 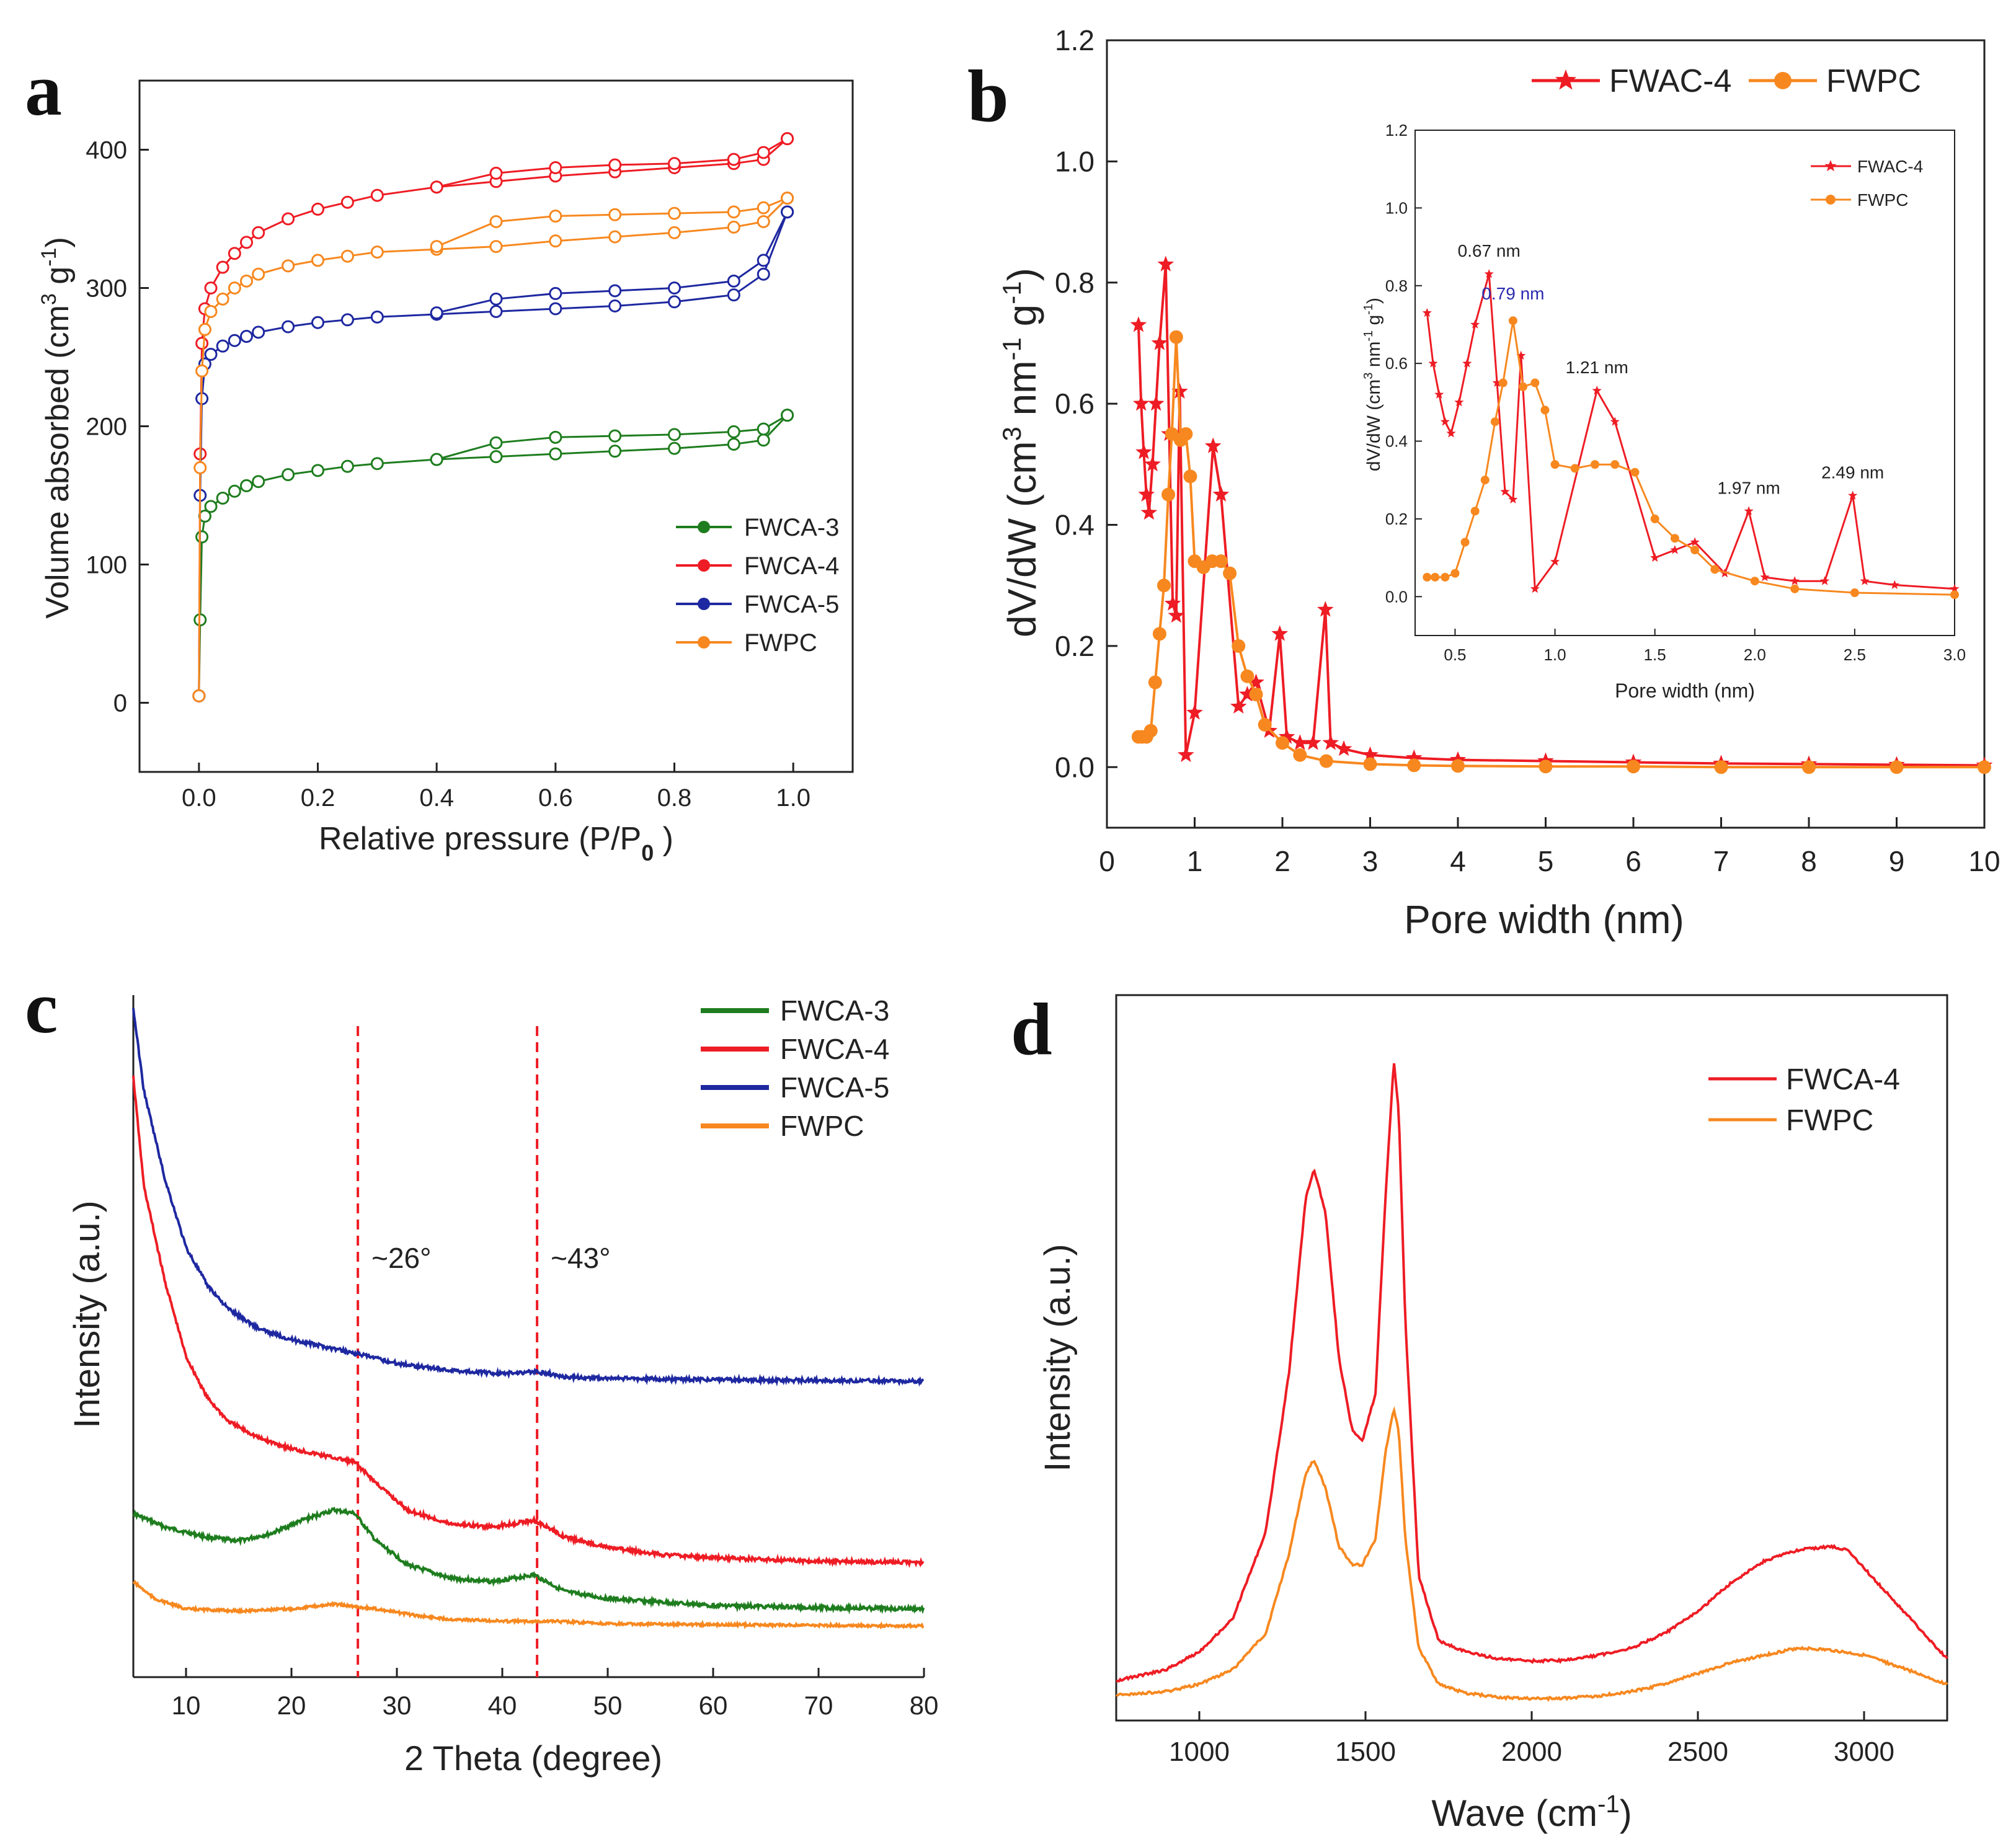 What do you see at coordinates (1396, 441) in the screenshot?
I see `inset-ytick-label: 0.4` at bounding box center [1396, 441].